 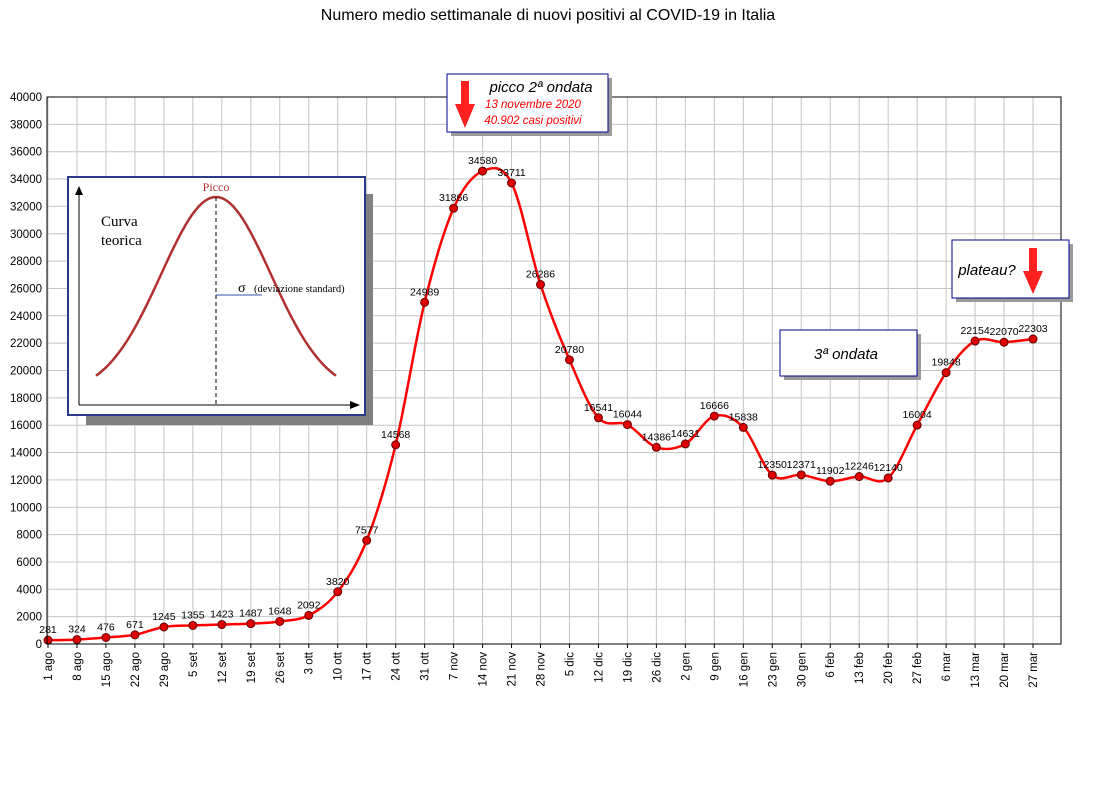 I want to click on data-label: 19848, so click(x=946, y=363).